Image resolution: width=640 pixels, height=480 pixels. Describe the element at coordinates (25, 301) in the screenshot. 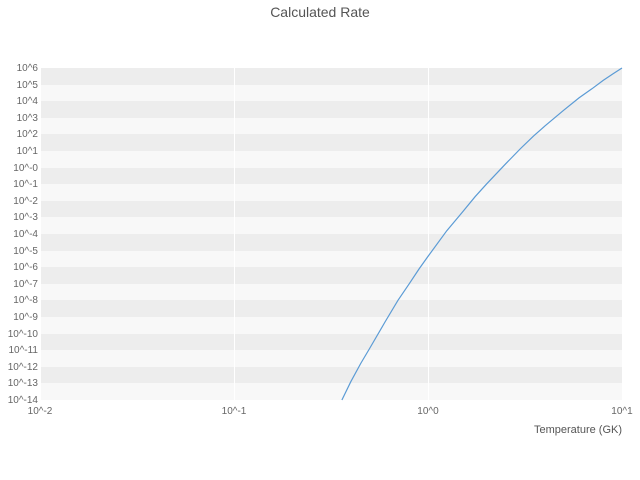

I see `y-tick-label: 10^-8` at that location.